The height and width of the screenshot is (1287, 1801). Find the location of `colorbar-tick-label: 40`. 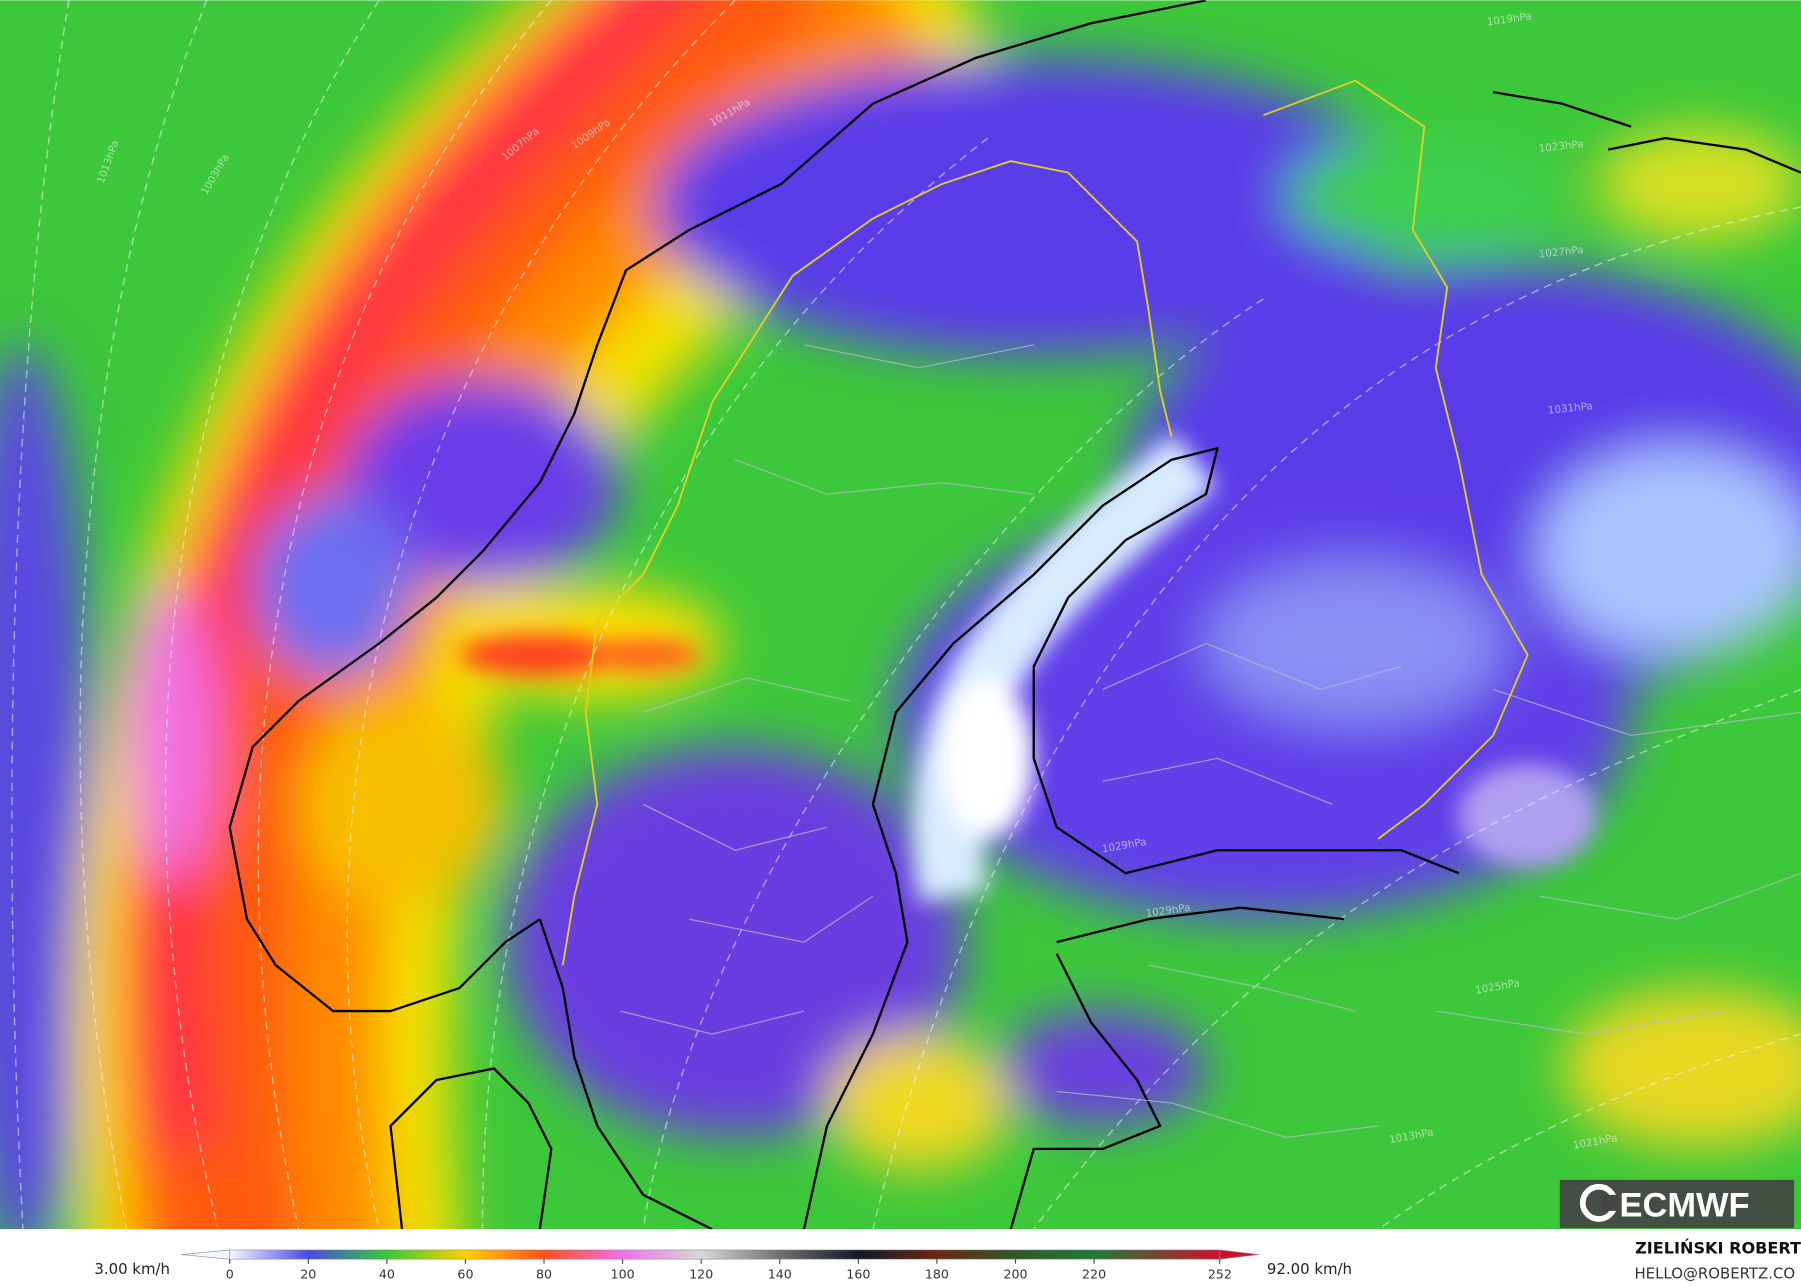

colorbar-tick-label: 40 is located at coordinates (387, 1274).